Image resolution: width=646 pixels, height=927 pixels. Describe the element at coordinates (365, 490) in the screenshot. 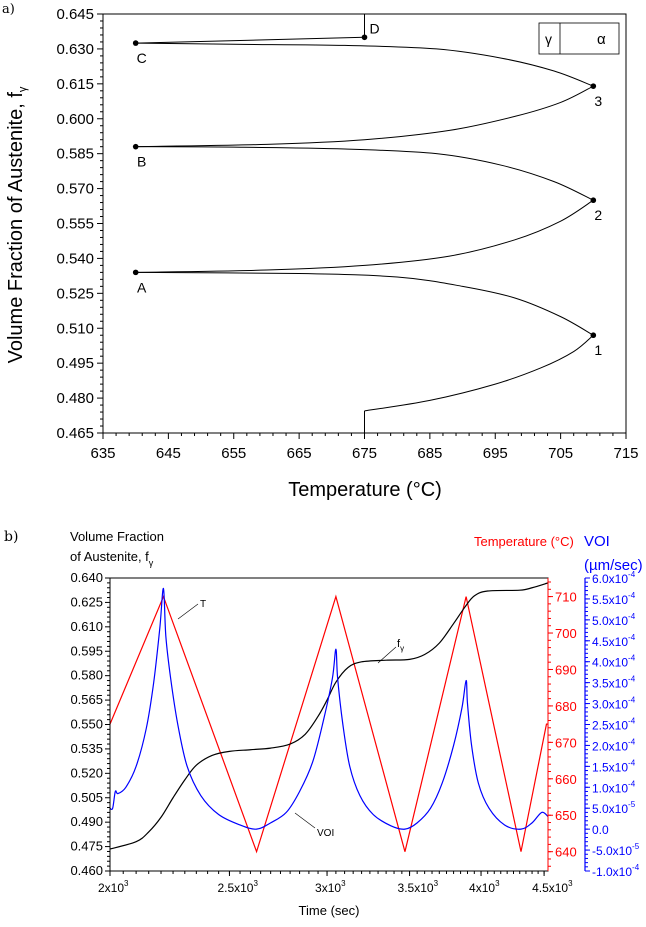

I see `x-axis-title-a: Temperature (°C)` at that location.